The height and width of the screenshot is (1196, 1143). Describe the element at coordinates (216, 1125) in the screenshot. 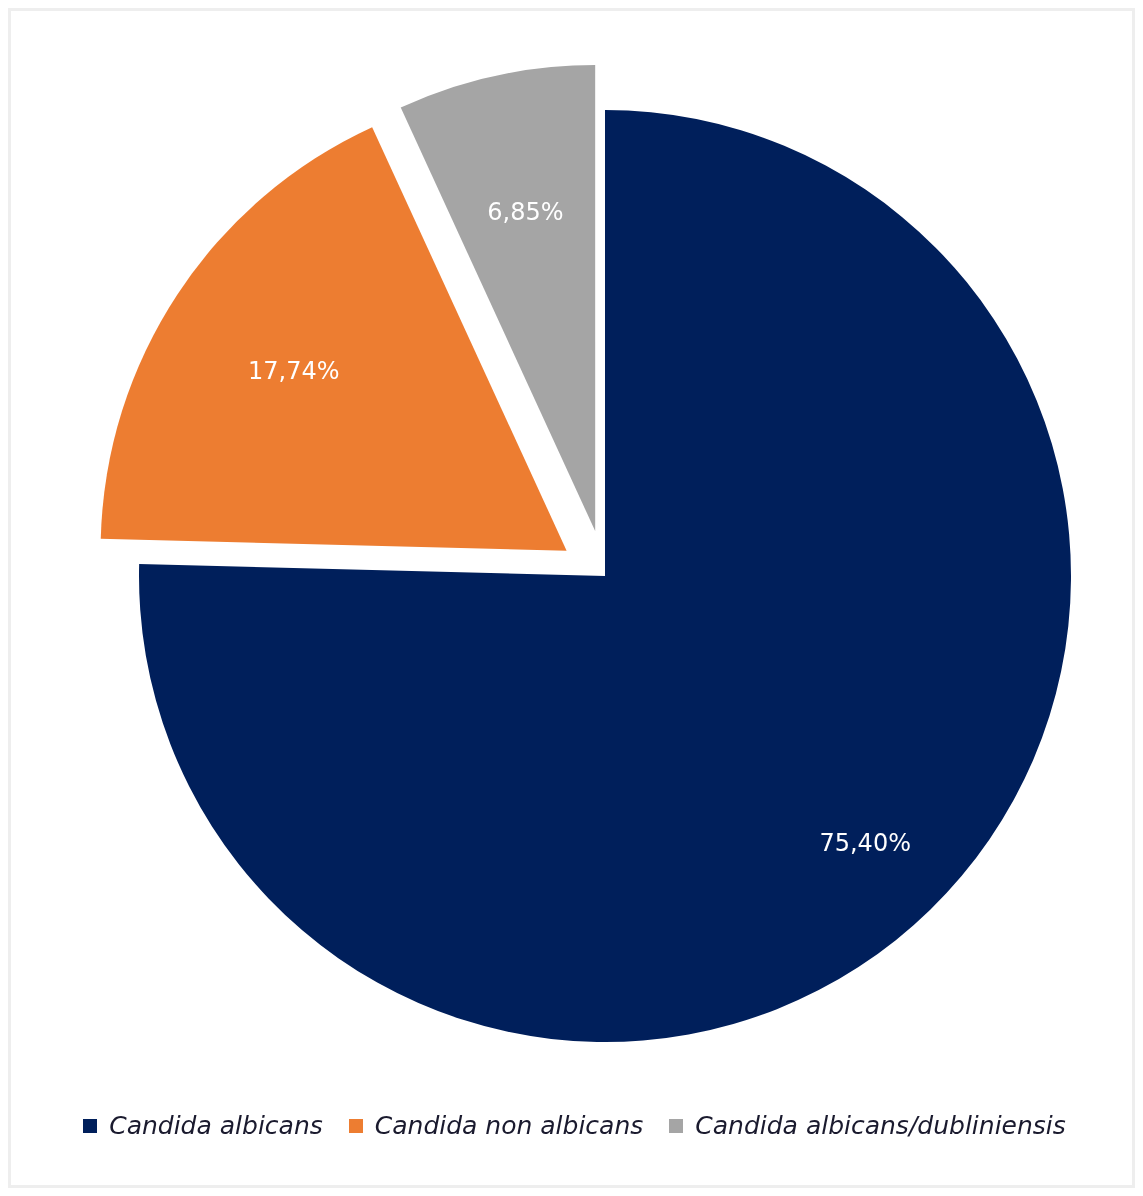

I see `legend-label: Candida albicans` at that location.